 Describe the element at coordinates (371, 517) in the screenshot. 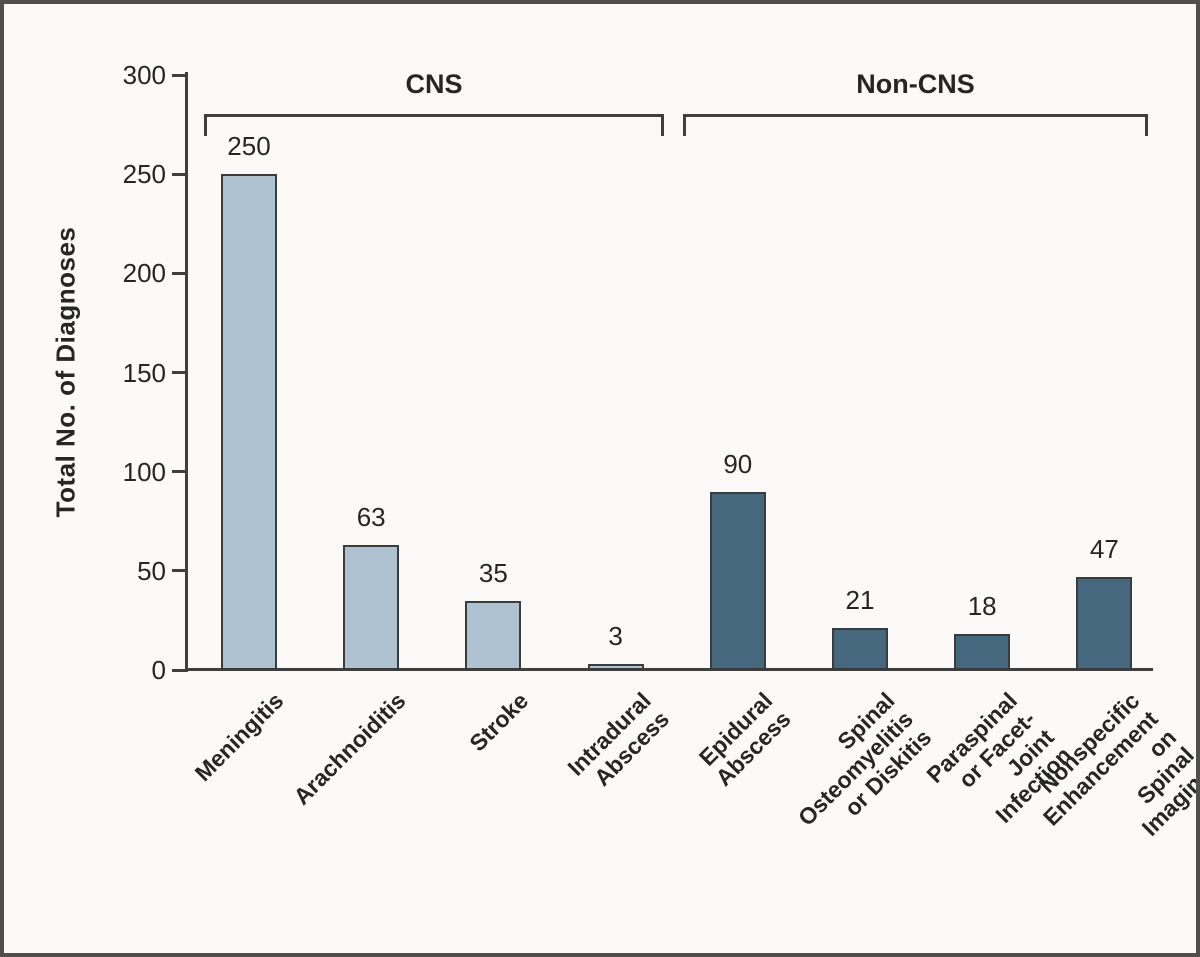

I see `bar-value-label: 63` at that location.